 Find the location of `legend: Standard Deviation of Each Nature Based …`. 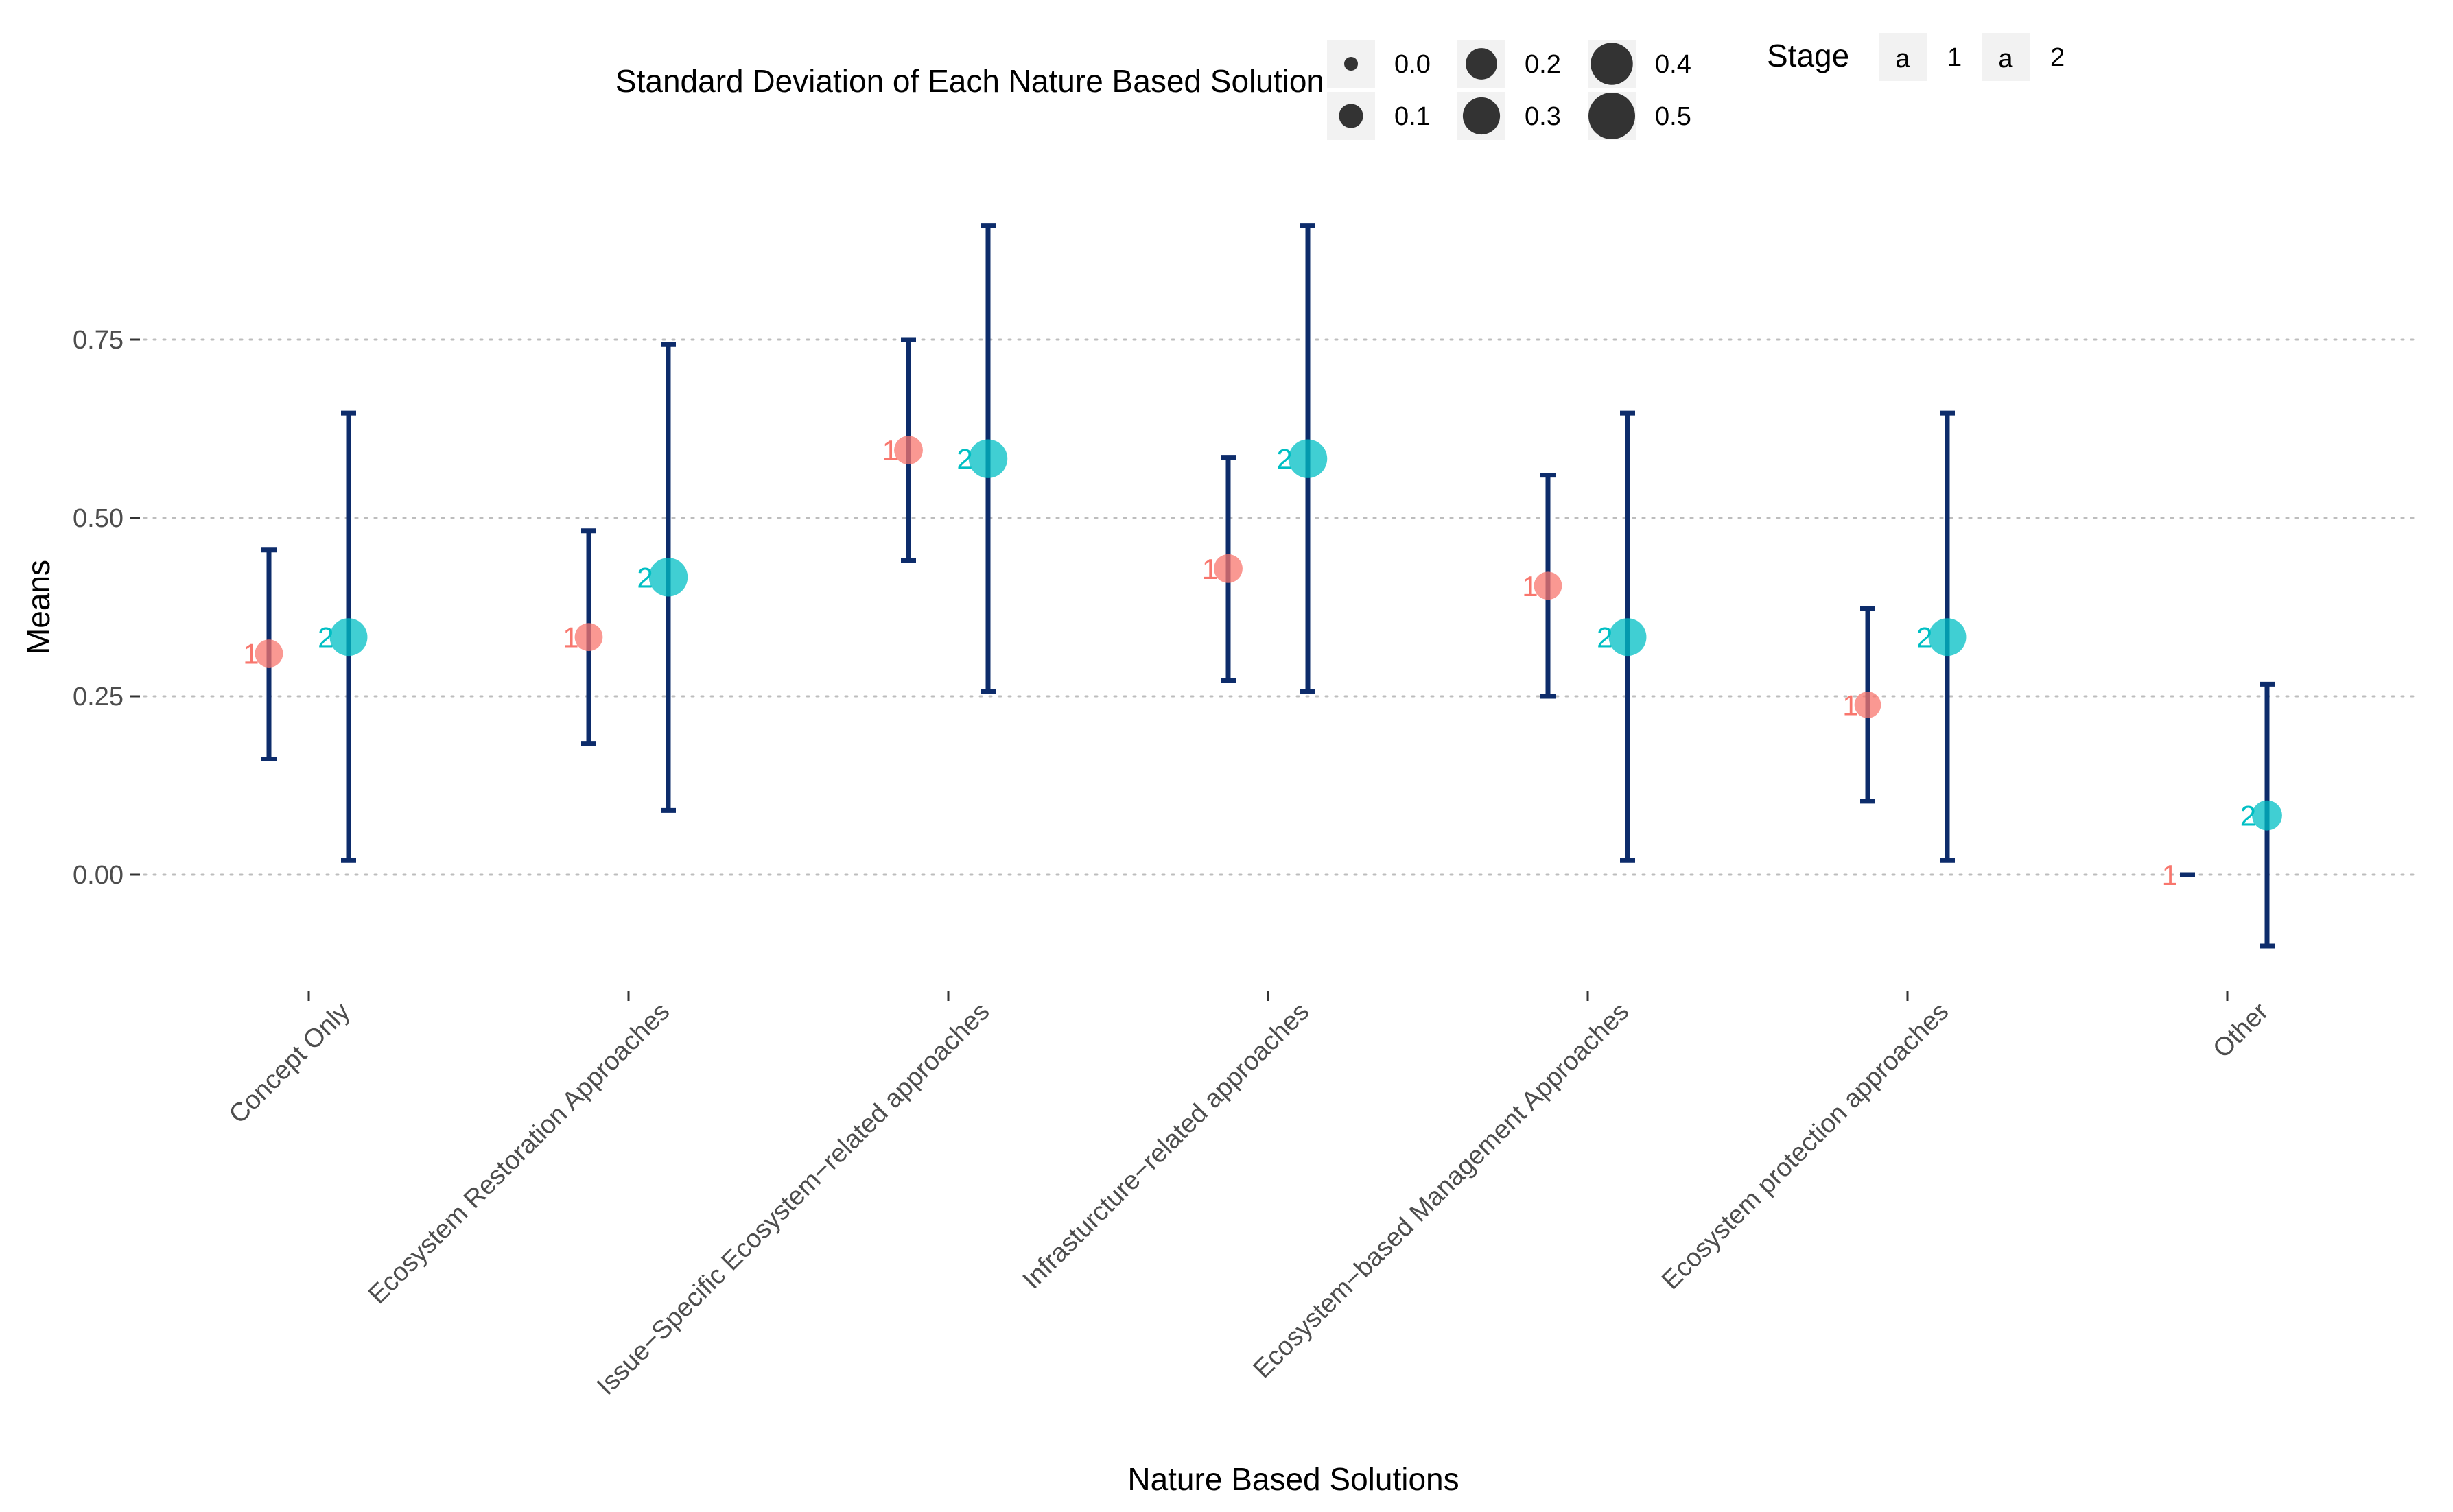

legend: Standard Deviation of Each Nature Based … is located at coordinates (1340, 86).